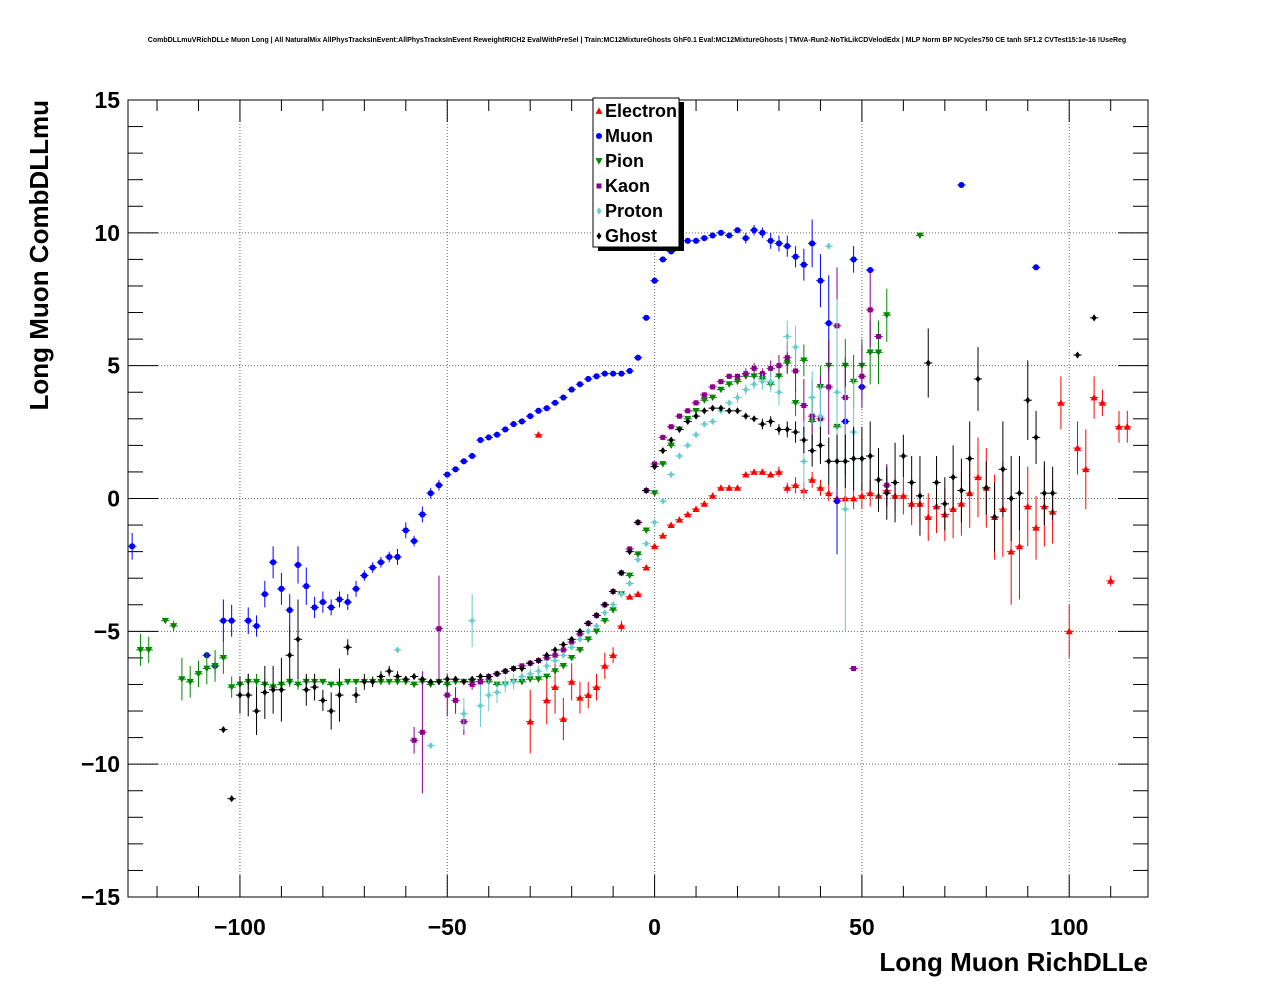 The width and height of the screenshot is (1276, 996). I want to click on legend-label: Muon, so click(629, 136).